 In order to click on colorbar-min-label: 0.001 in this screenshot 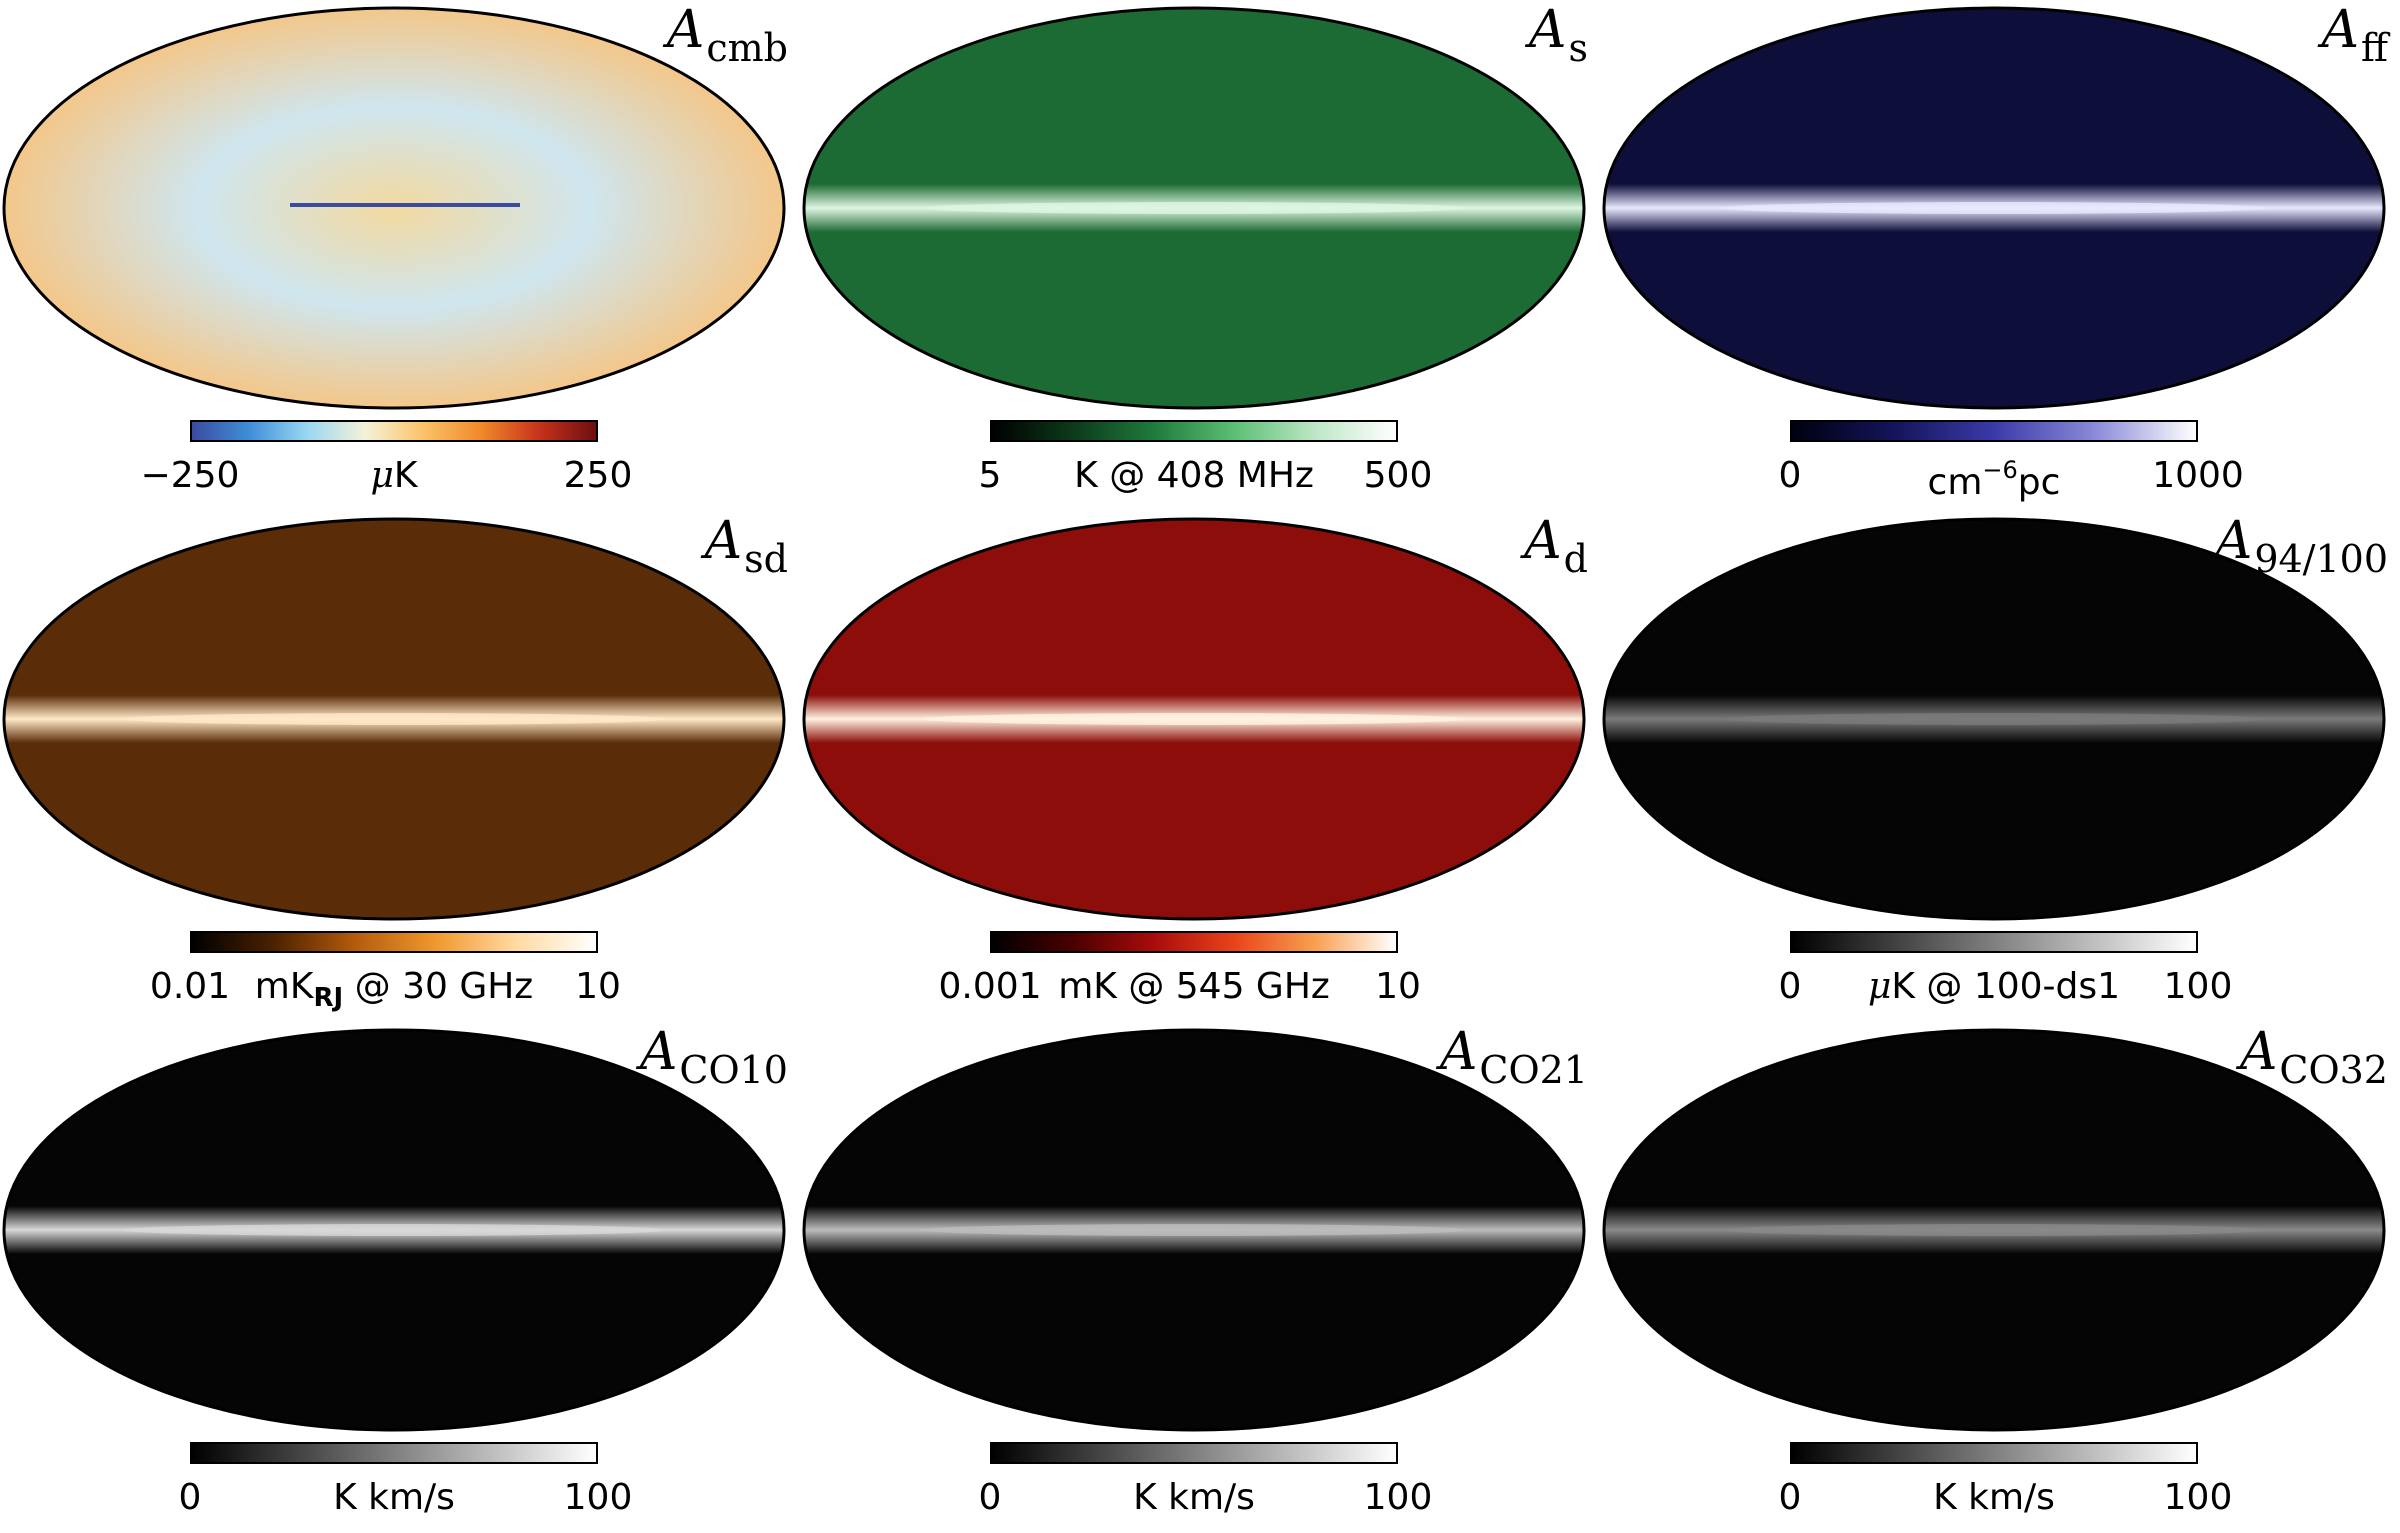, I will do `click(990, 986)`.